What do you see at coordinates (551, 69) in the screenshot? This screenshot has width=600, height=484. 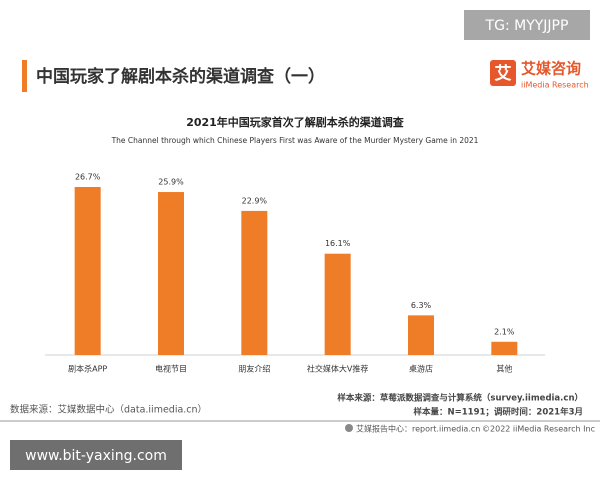 I see `logo-cn: 艾媒咨询` at bounding box center [551, 69].